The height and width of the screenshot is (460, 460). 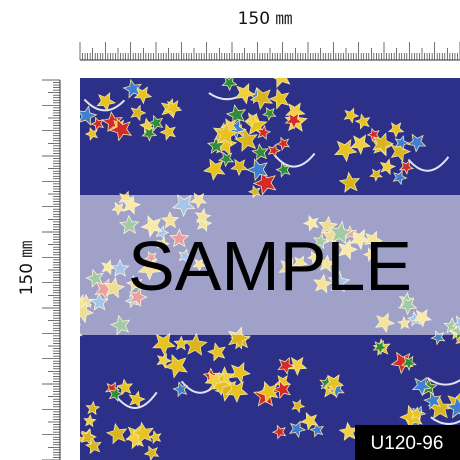 I want to click on watermark: SAMPLE, so click(x=270, y=266).